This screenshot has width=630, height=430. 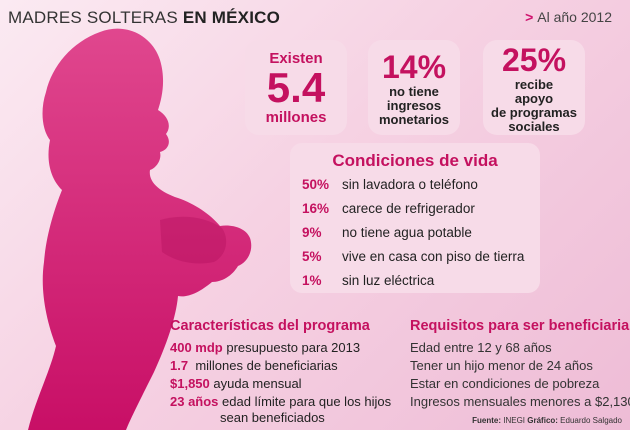 I want to click on condition-text: vive en casa con piso de tierra, so click(x=433, y=256).